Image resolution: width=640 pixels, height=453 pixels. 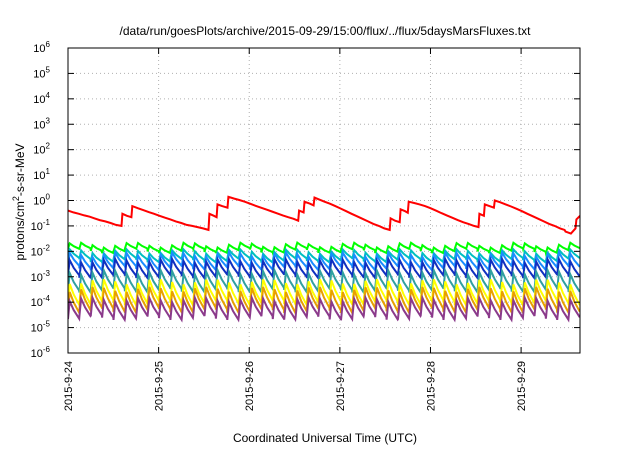 I want to click on y-tick-label: 10⁻⁵, so click(x=41, y=327).